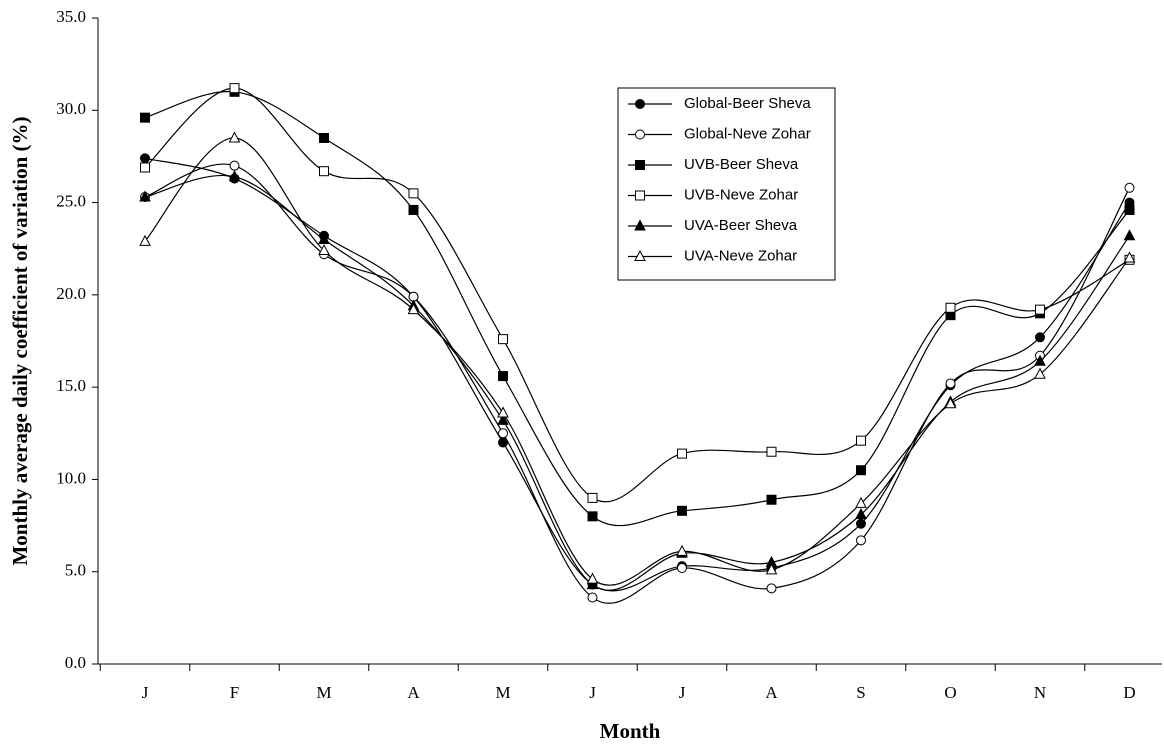 This screenshot has width=1164, height=744. What do you see at coordinates (740, 255) in the screenshot?
I see `legend-text: UVA-Neve Zohar` at bounding box center [740, 255].